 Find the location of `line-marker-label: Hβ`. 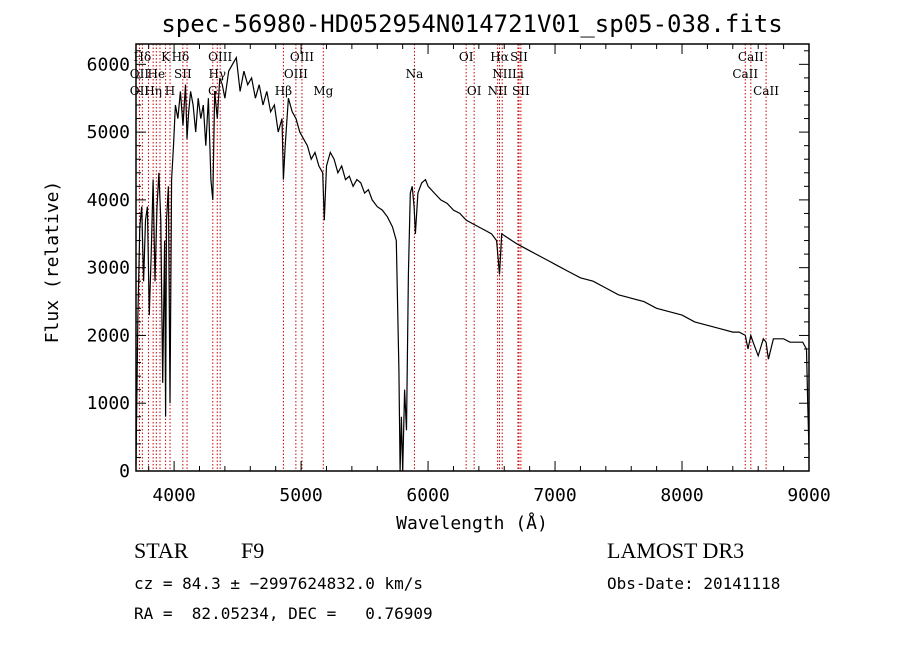

line-marker-label: Hβ is located at coordinates (283, 91).